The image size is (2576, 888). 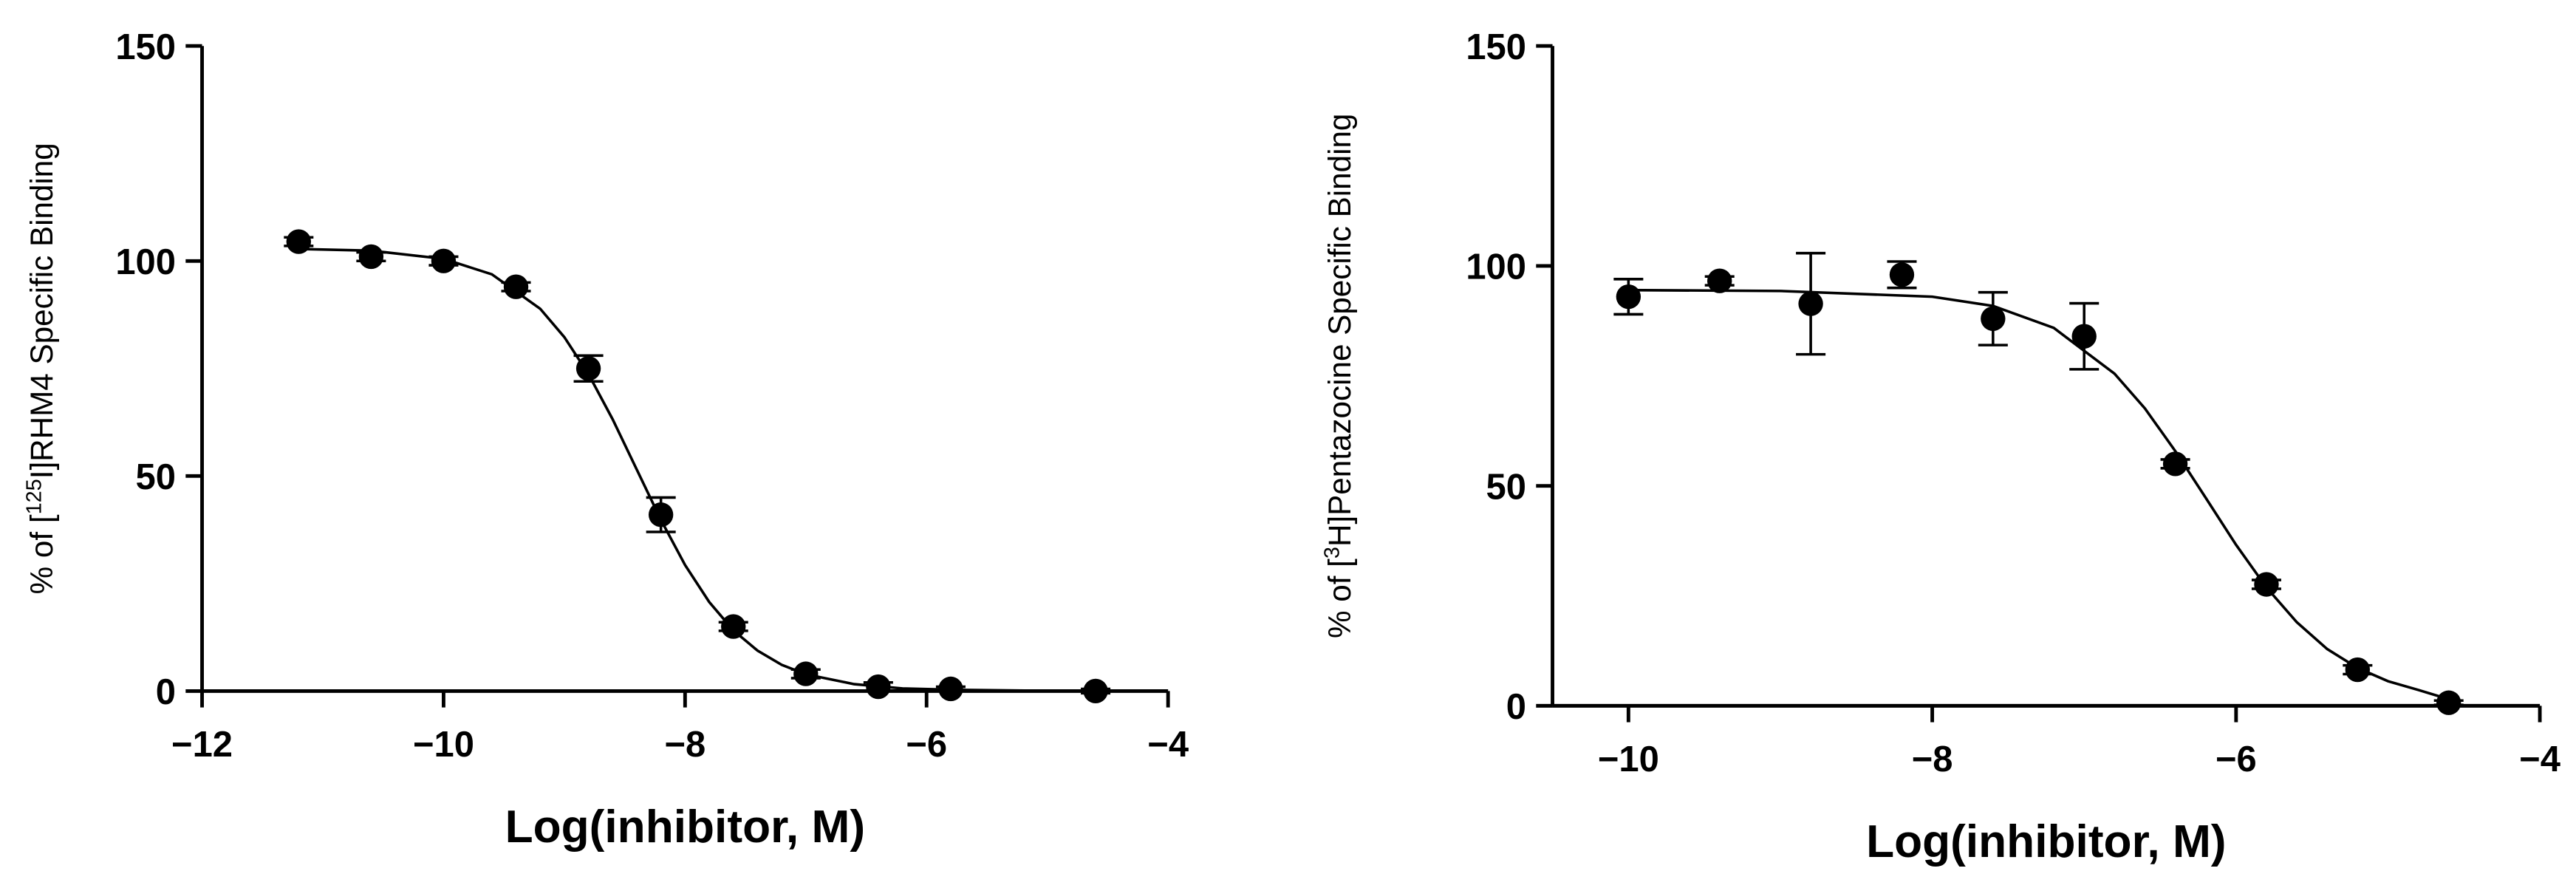 What do you see at coordinates (1339, 330) in the screenshot?
I see `y-label-text: H]Pentazocine Specific Binding` at bounding box center [1339, 330].